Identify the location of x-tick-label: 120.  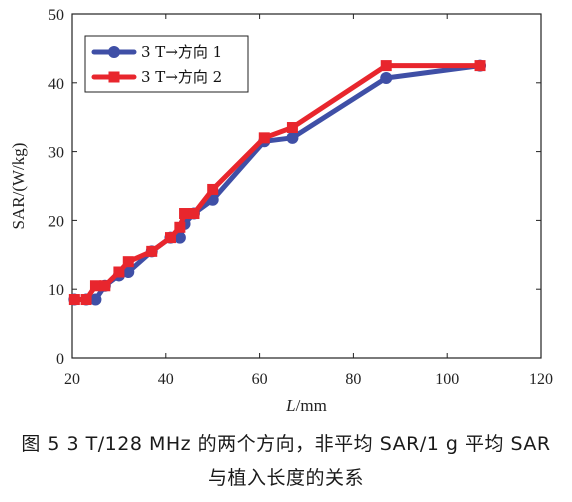
(541, 379).